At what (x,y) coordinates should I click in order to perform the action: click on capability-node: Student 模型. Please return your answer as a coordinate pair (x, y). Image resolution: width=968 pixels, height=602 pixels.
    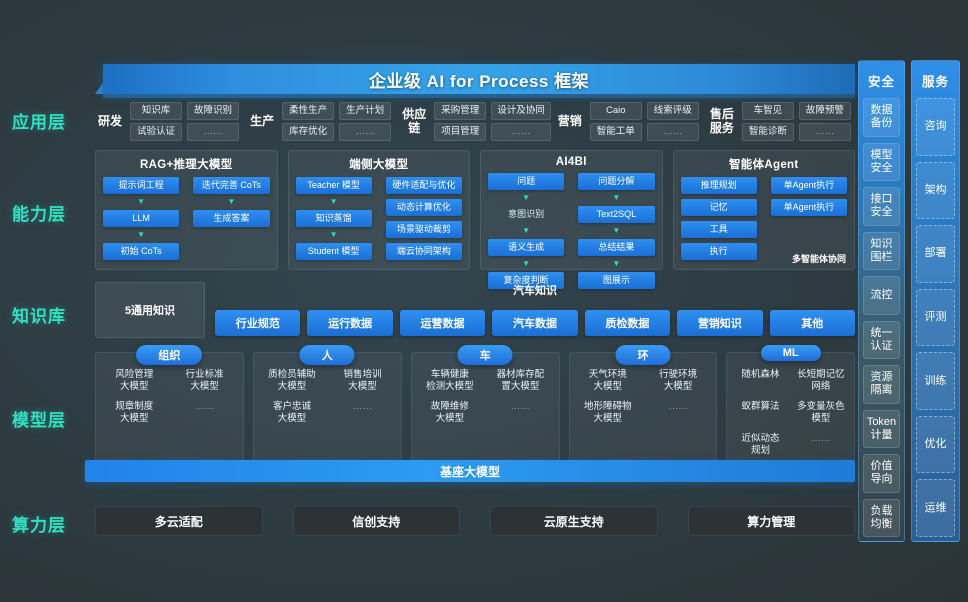
    Looking at the image, I should click on (333, 251).